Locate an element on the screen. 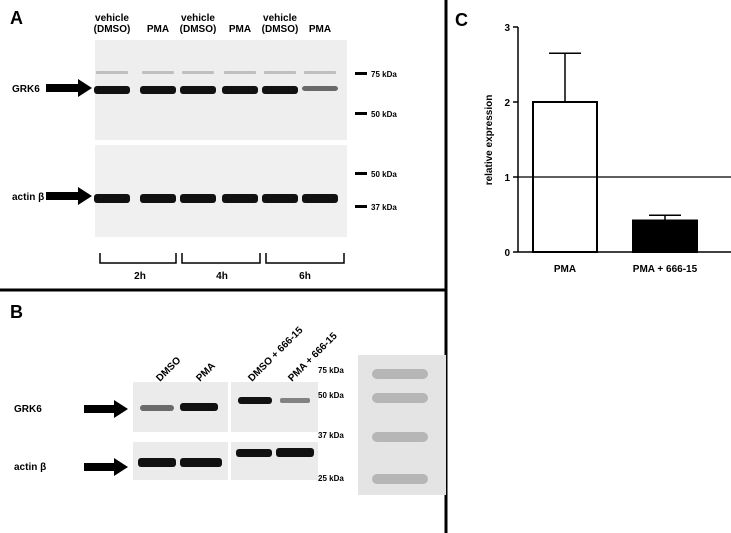 This screenshot has height=533, width=731. y-tick-label: 0 is located at coordinates (507, 253).